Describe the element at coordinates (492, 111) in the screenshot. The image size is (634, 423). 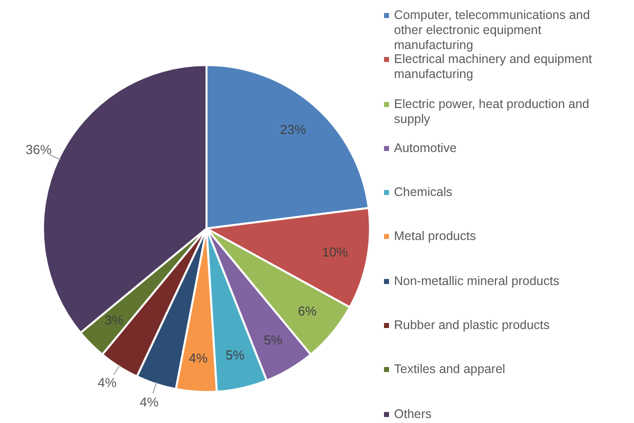
I see `legend-label: Electric power, heat production and supply` at that location.